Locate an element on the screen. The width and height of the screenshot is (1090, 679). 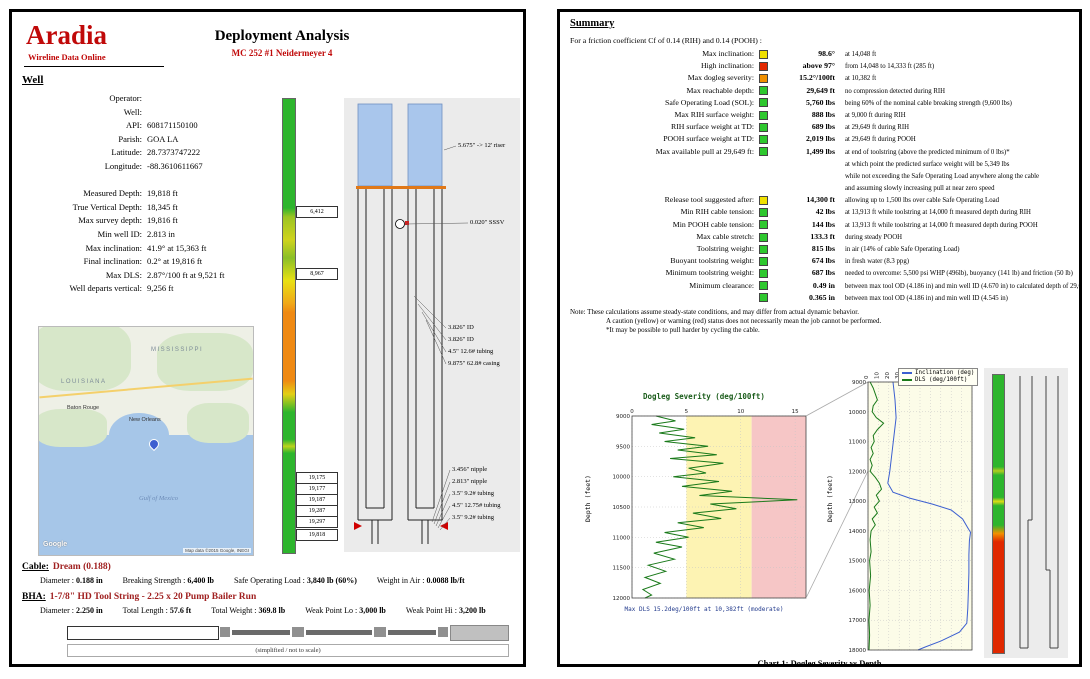
summary-value: 1,499 lbs is located at coordinates (820, 151).